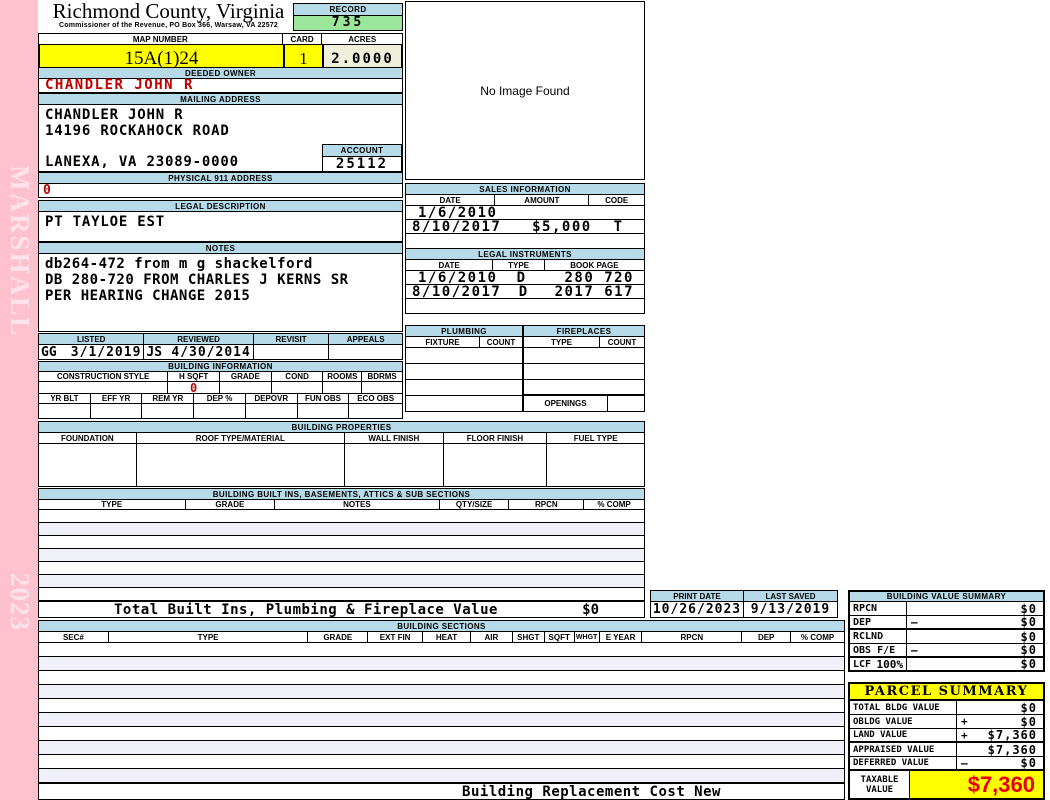  Describe the element at coordinates (880, 784) in the screenshot. I see `taxable-value-label: TAXABLE VALUE` at that location.